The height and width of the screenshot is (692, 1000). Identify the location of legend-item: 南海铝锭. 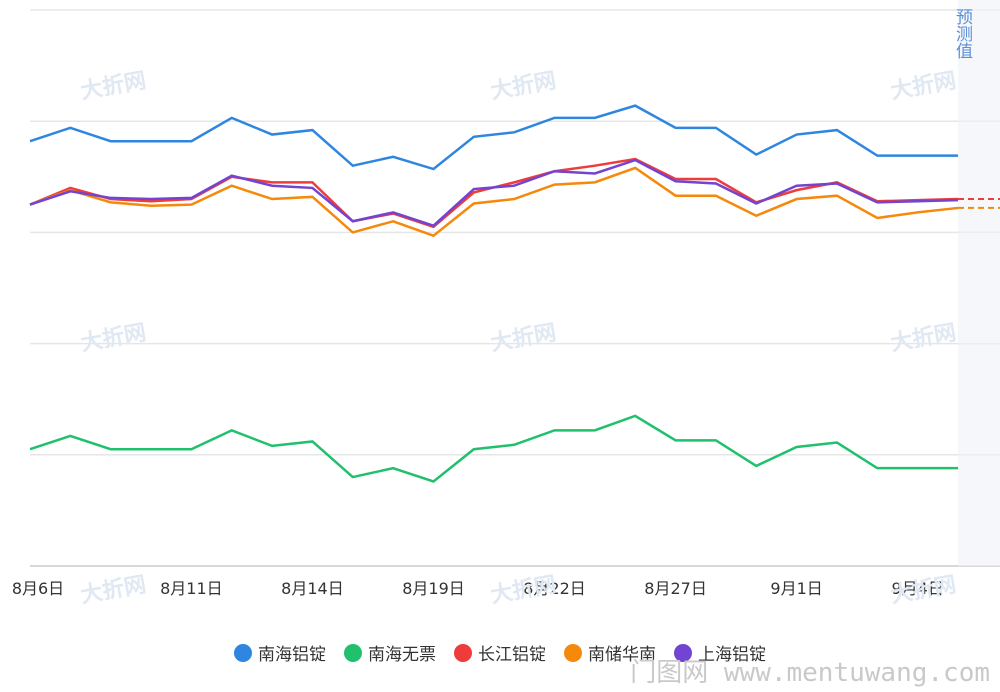
(280, 652).